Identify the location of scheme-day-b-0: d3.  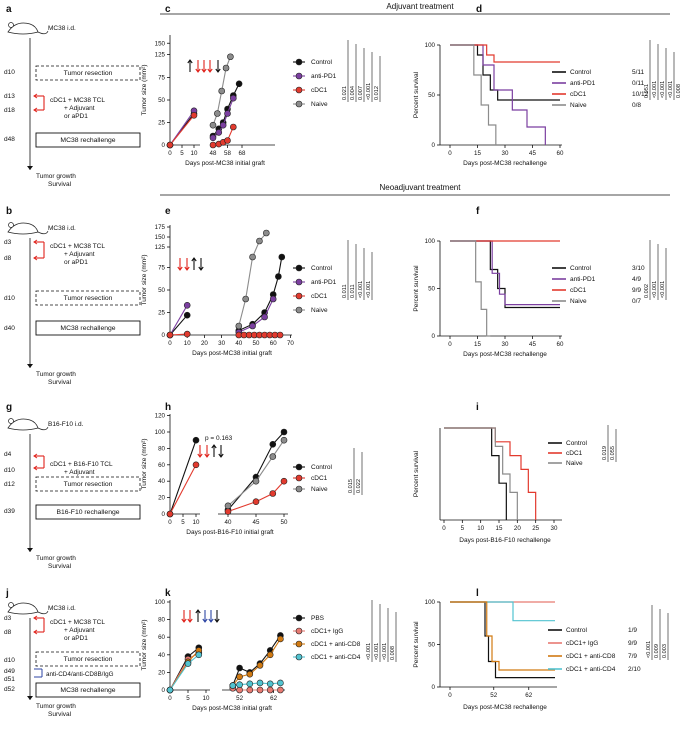
(8, 242).